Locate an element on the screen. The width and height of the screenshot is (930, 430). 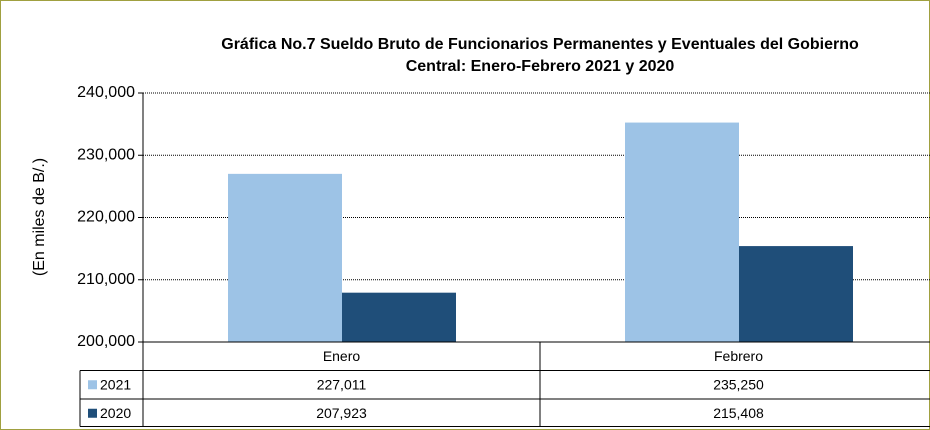
y-tick-label: 210,000 is located at coordinates (106, 279).